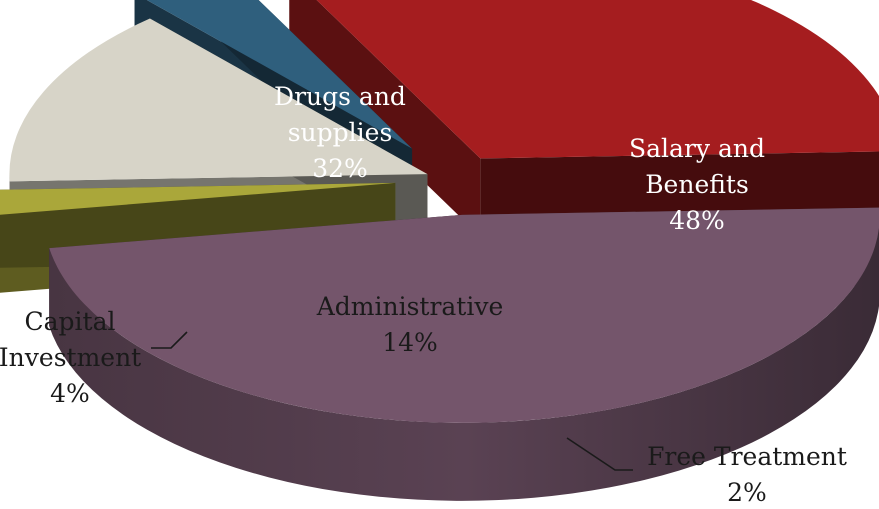  What do you see at coordinates (747, 456) in the screenshot?
I see `slice-label-line: Free Treatment` at bounding box center [747, 456].